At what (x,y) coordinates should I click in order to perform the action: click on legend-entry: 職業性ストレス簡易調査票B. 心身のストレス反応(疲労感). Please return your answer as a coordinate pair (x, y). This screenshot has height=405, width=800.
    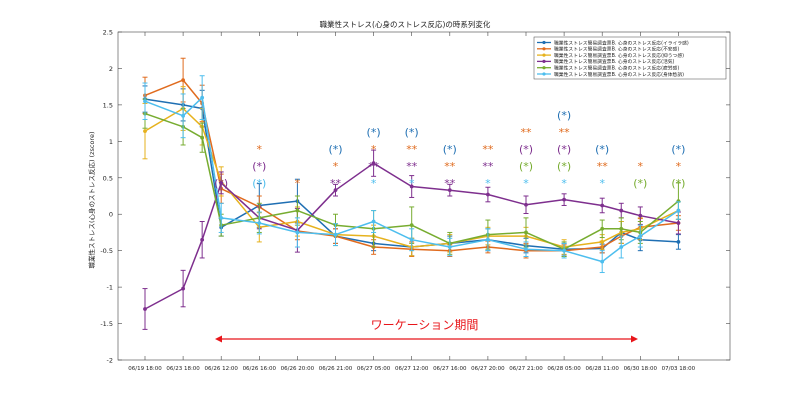
    Looking at the image, I should click on (616, 68).